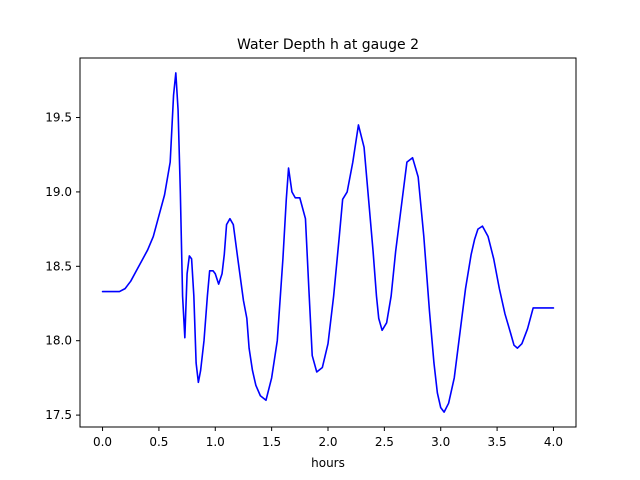 The width and height of the screenshot is (640, 480). Describe the element at coordinates (328, 45) in the screenshot. I see `chart-title: Water Depth h at gauge 2` at that location.